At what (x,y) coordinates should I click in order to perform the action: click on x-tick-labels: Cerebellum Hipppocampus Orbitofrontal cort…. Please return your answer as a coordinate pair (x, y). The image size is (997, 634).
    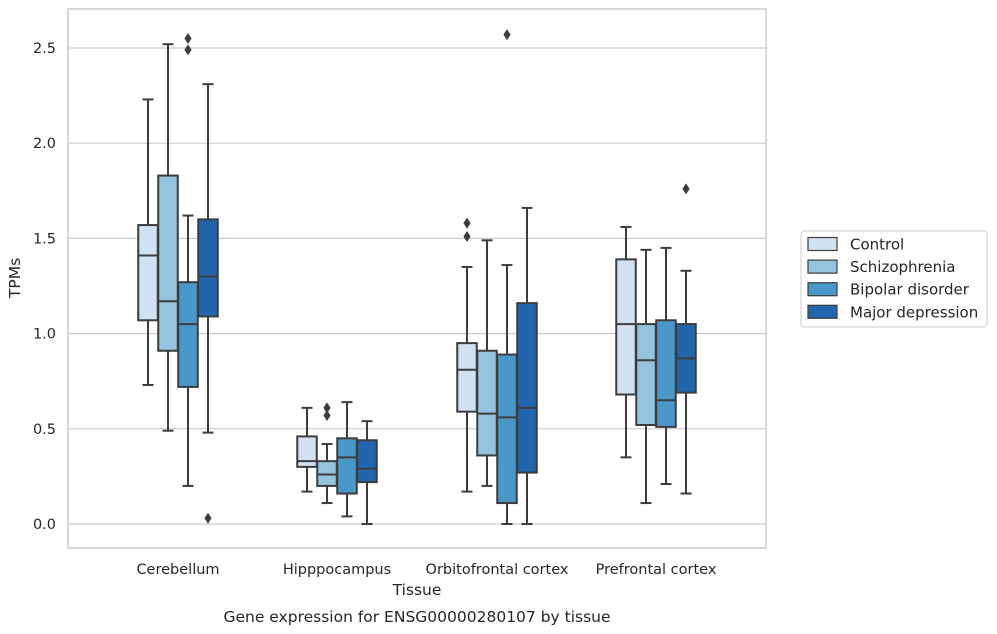
    Looking at the image, I should click on (426, 570).